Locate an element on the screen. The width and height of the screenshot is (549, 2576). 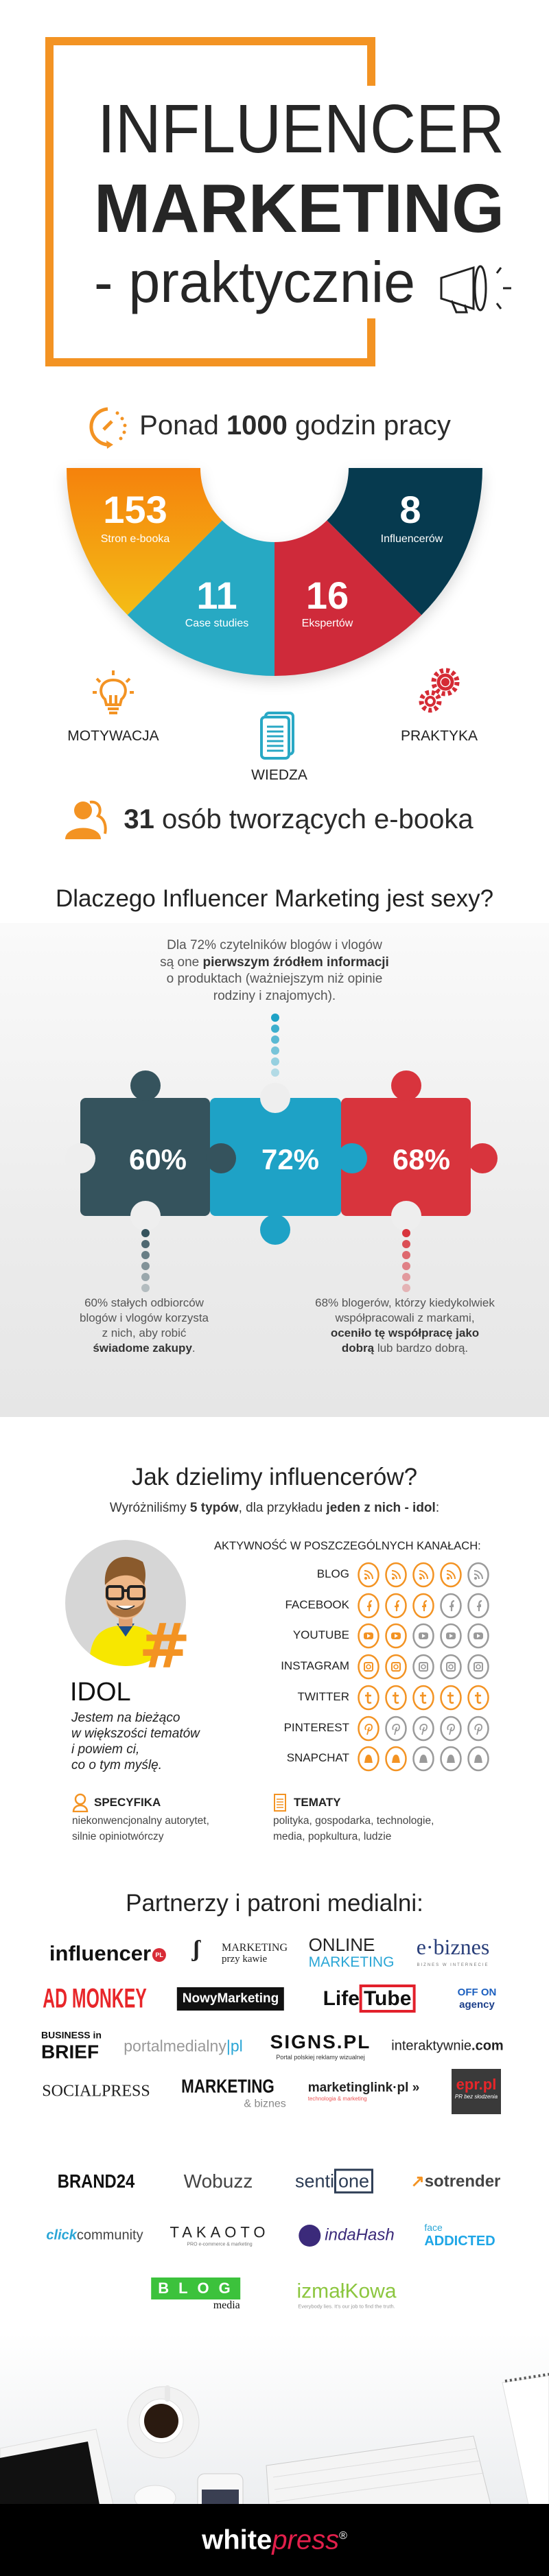
logo-text: BLOG is located at coordinates (195, 2288).